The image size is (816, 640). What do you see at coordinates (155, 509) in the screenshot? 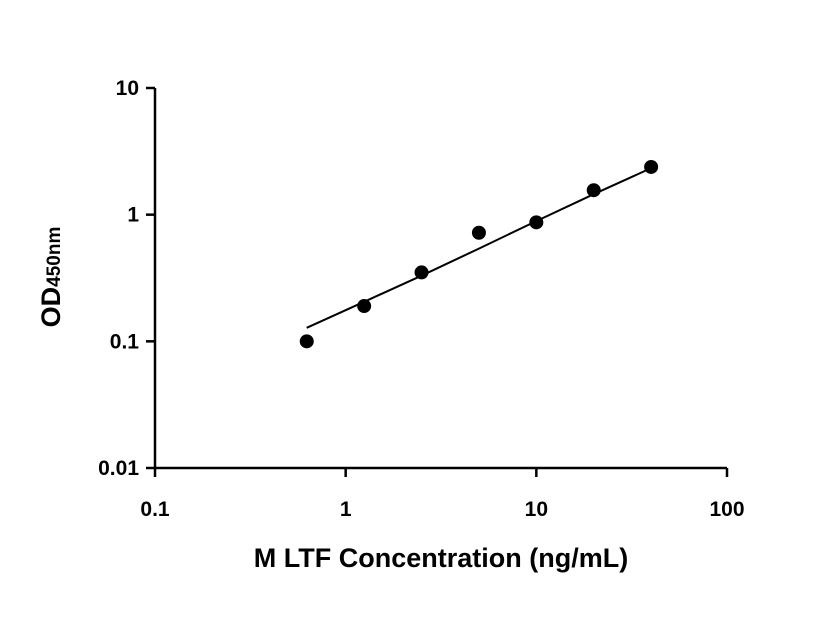
I see `x-tick-label: 0.1` at bounding box center [155, 509].